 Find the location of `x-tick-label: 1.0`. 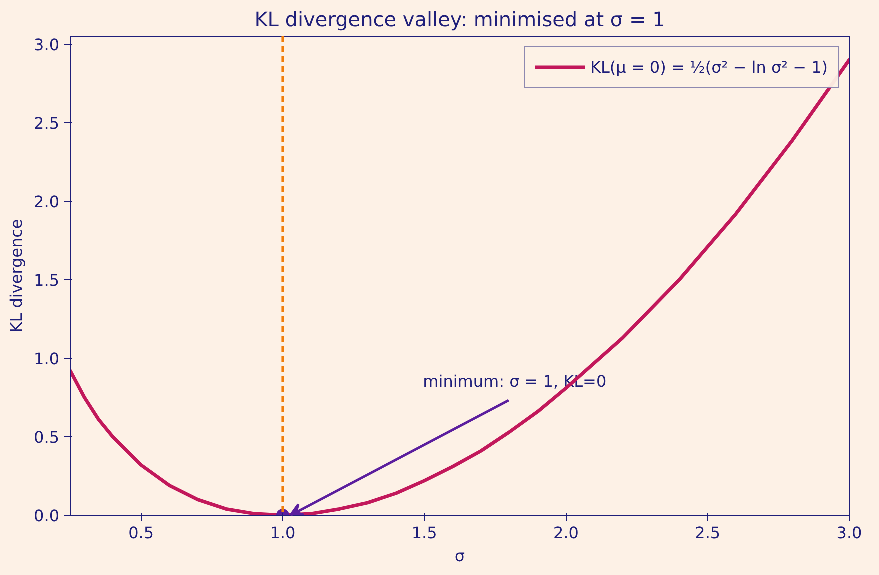

x-tick-label: 1.0 is located at coordinates (283, 533).